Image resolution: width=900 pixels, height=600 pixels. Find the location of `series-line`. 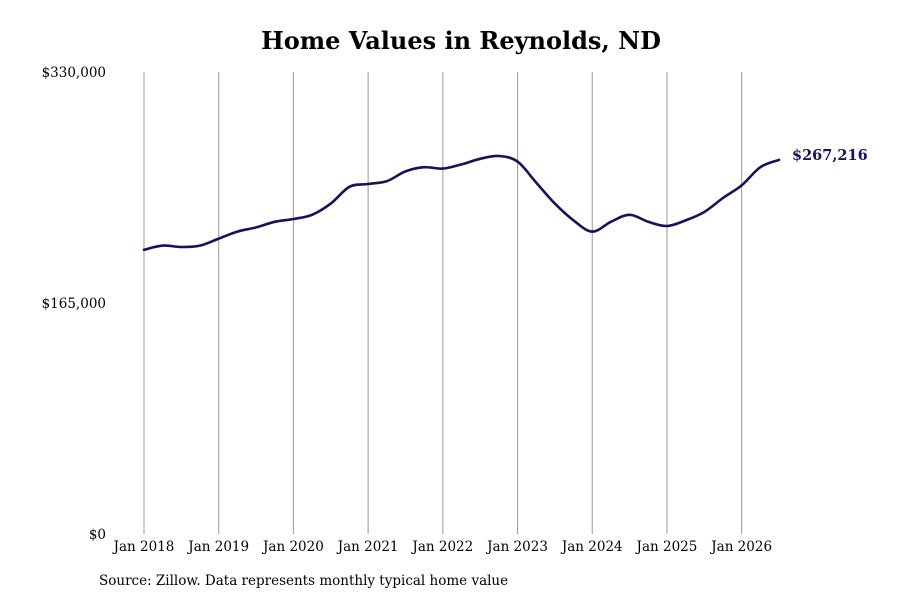

series-line is located at coordinates (461, 203).